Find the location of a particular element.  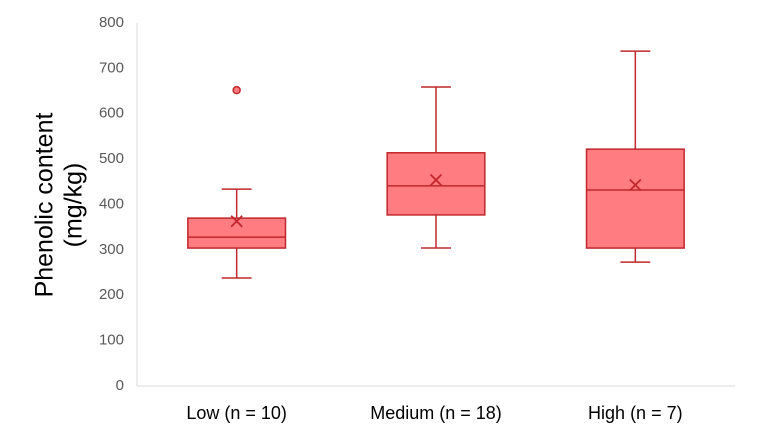

y-tick-label: 200 is located at coordinates (111, 294).